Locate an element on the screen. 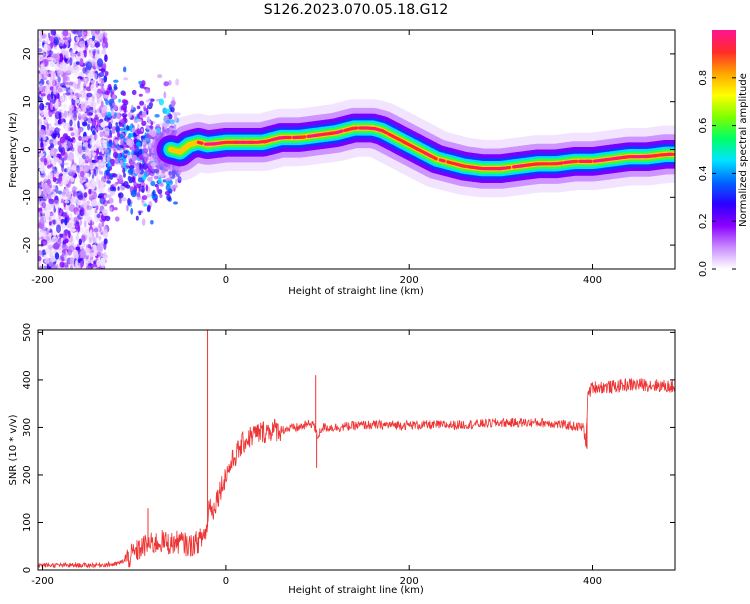 Image resolution: width=750 pixels, height=604 pixels. spectrogram-y-tick-label: -20 is located at coordinates (27, 245).